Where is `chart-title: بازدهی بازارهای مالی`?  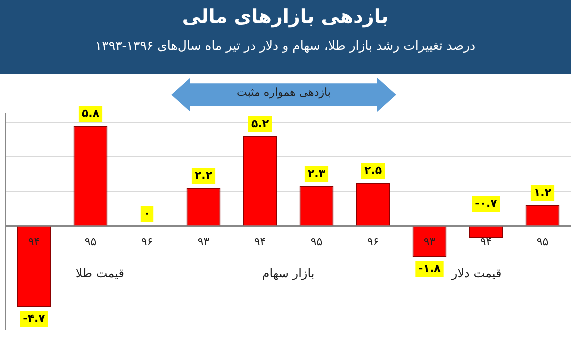 chart-title: بازدهی بازارهای مالی is located at coordinates (285, 17).